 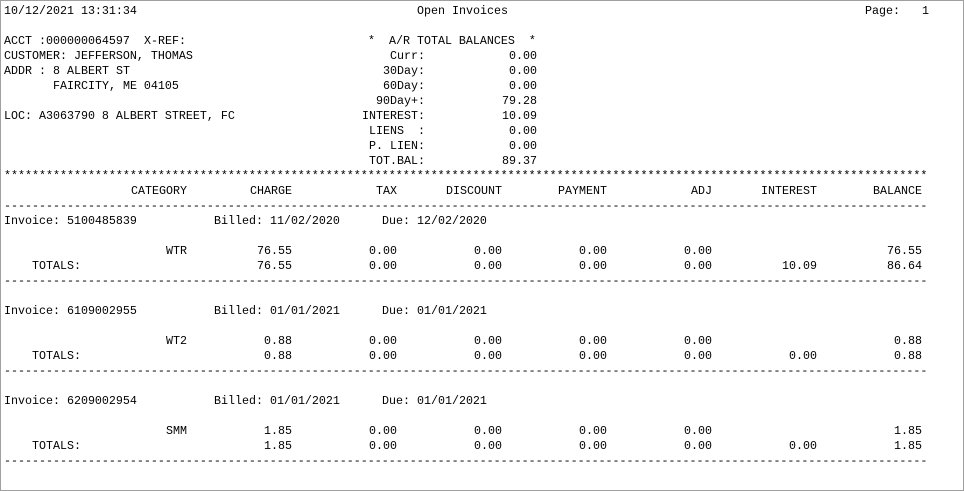 I want to click on due-date: Due: 12/02/2020, so click(x=434, y=221).